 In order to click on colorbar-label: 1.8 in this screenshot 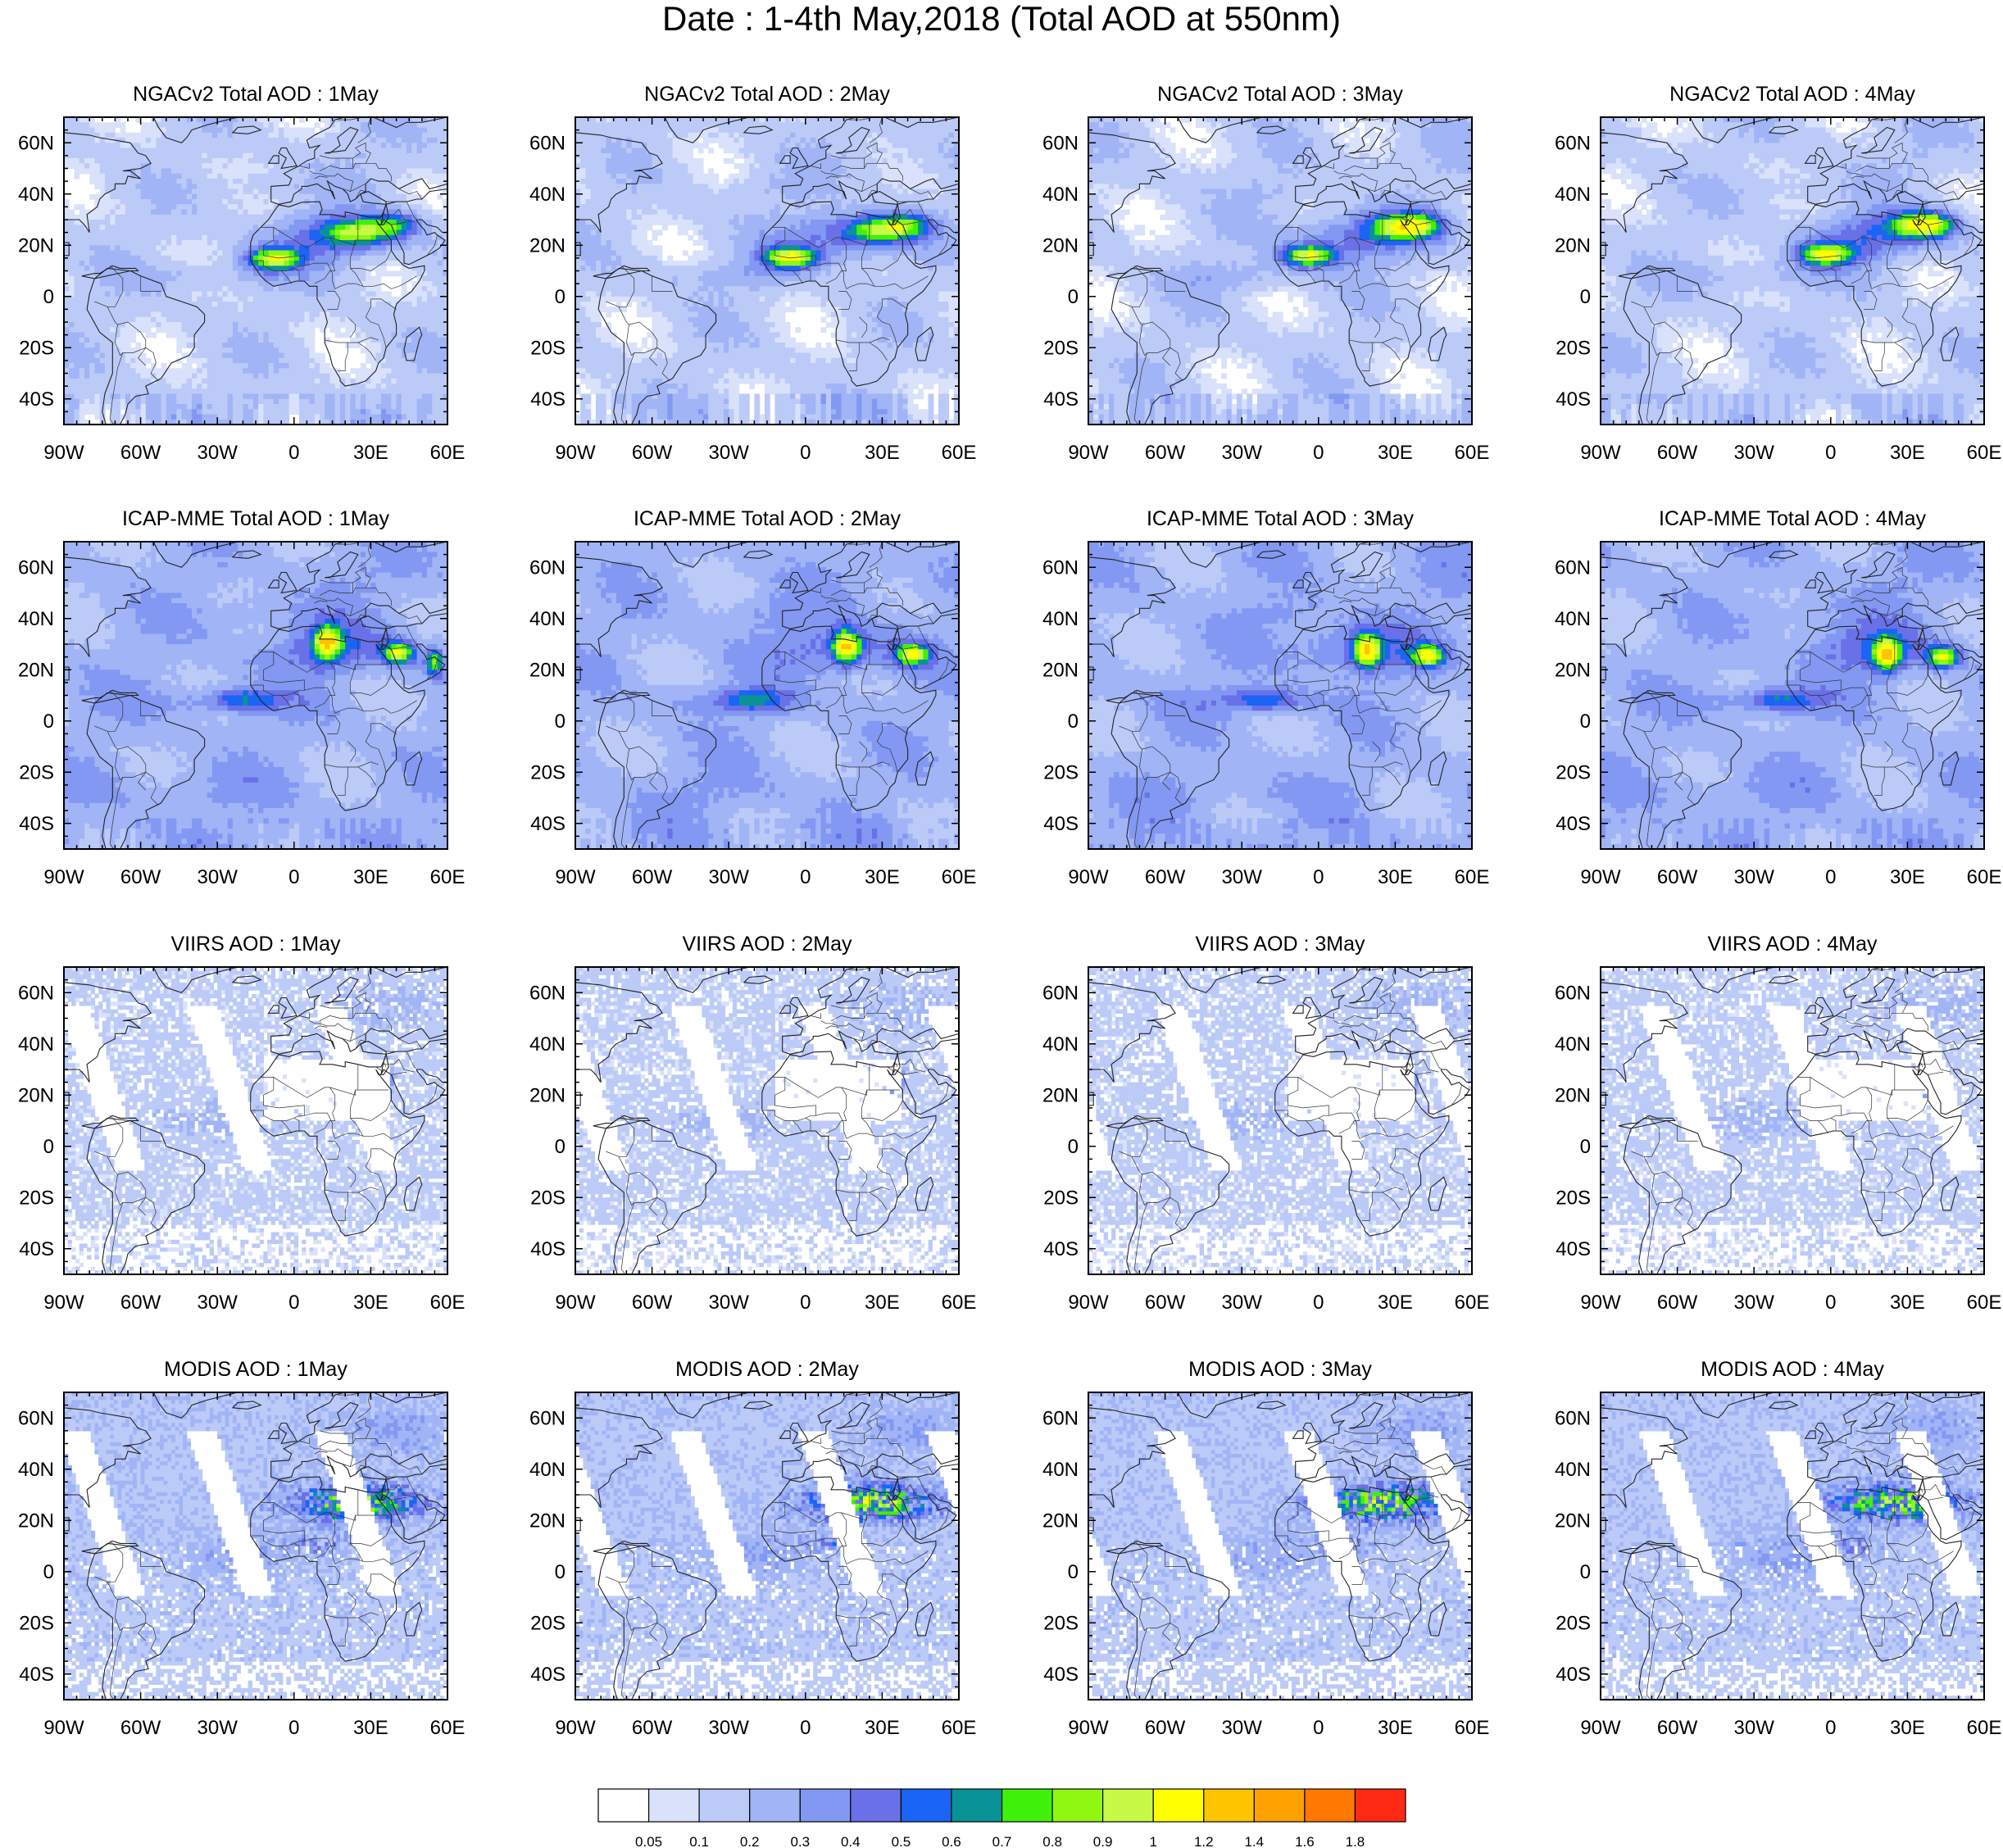, I will do `click(1355, 1841)`.